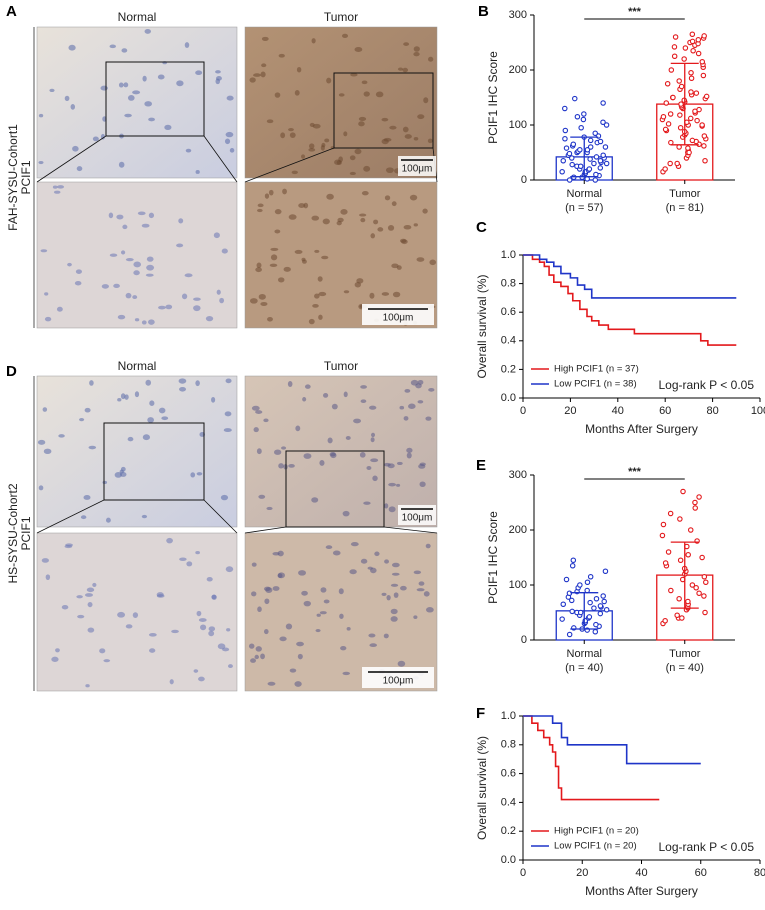 The width and height of the screenshot is (765, 910). Describe the element at coordinates (398, 681) in the screenshot. I see `scale-label: 100μm` at that location.